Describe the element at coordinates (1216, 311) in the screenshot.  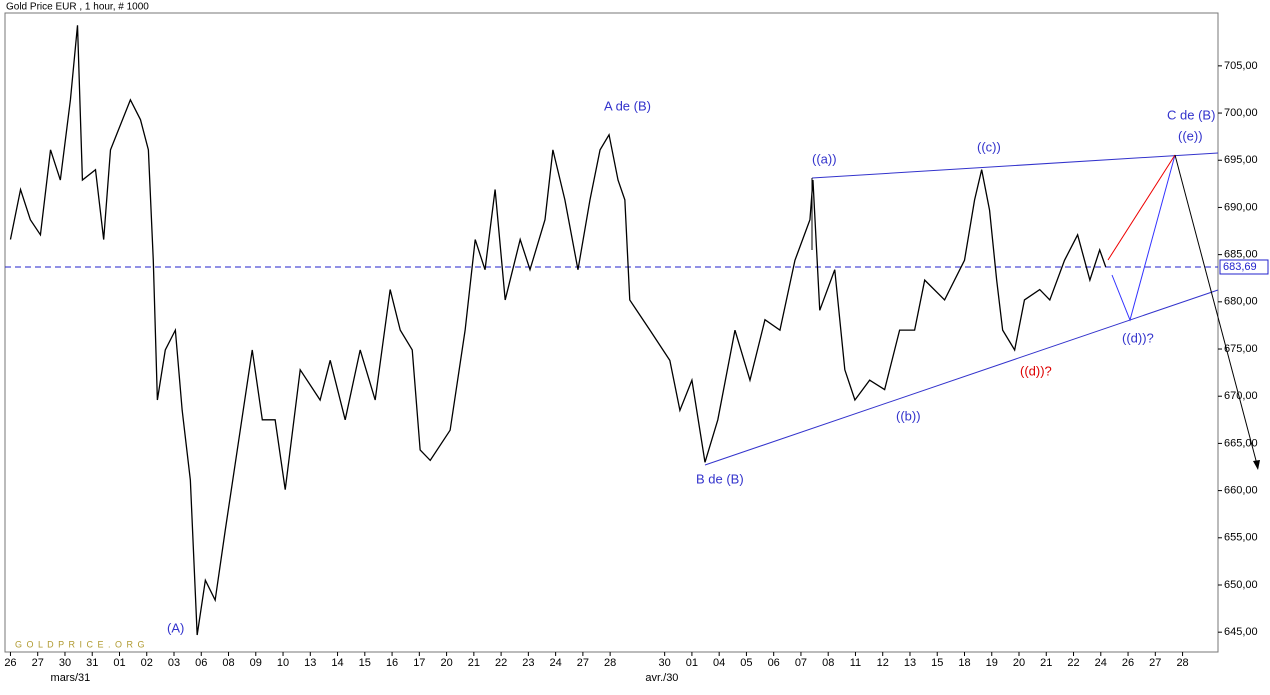
I see `wave-projection-down` at that location.